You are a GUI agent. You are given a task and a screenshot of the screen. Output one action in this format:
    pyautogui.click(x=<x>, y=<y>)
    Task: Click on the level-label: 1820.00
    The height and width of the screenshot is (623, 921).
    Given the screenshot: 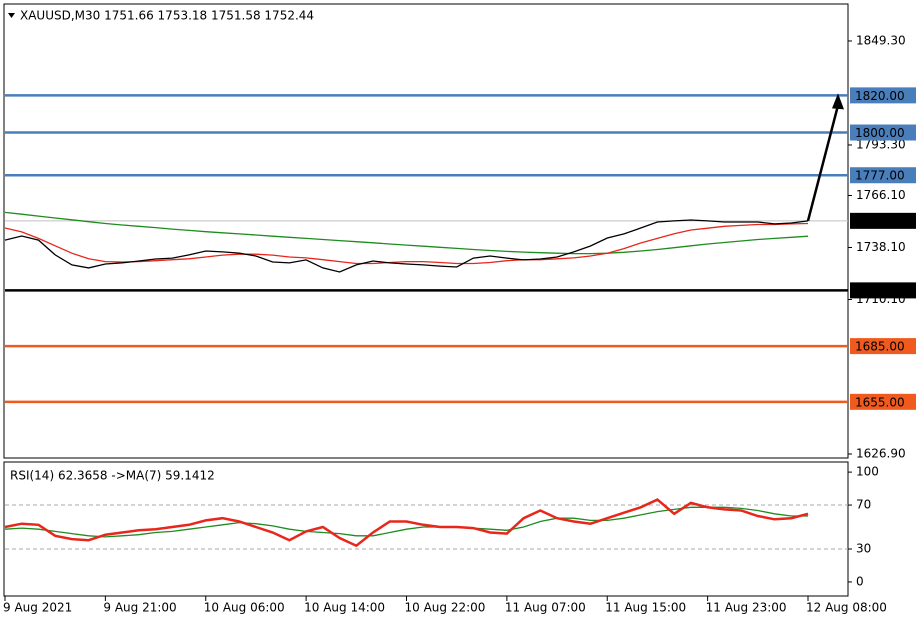 What is the action you would take?
    pyautogui.click(x=880, y=96)
    